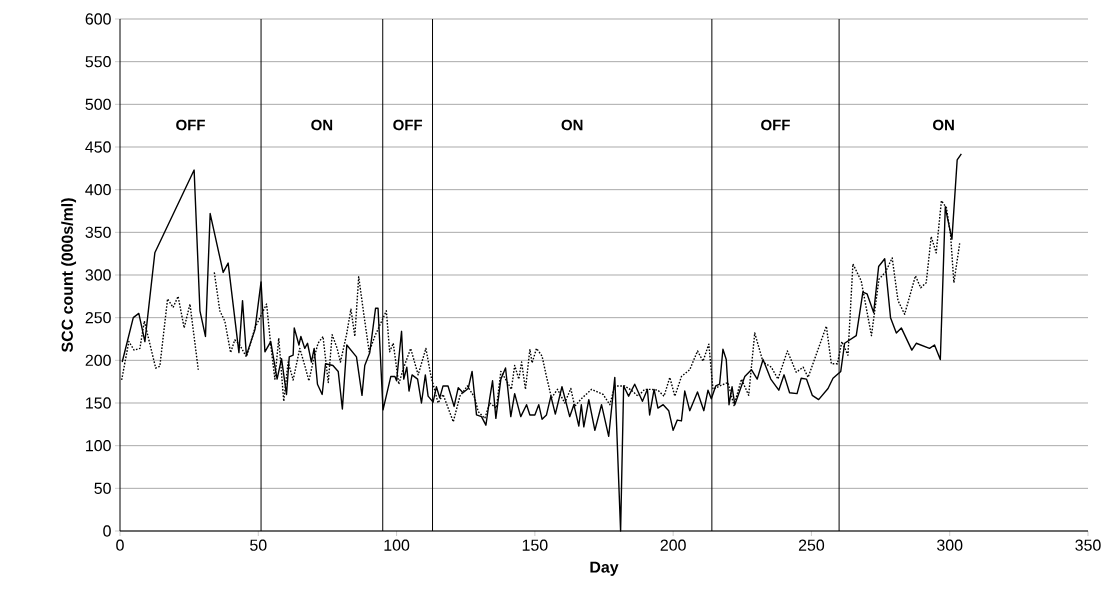 Image resolution: width=1115 pixels, height=610 pixels. What do you see at coordinates (98, 19) in the screenshot?
I see `y-tick-label: 600` at bounding box center [98, 19].